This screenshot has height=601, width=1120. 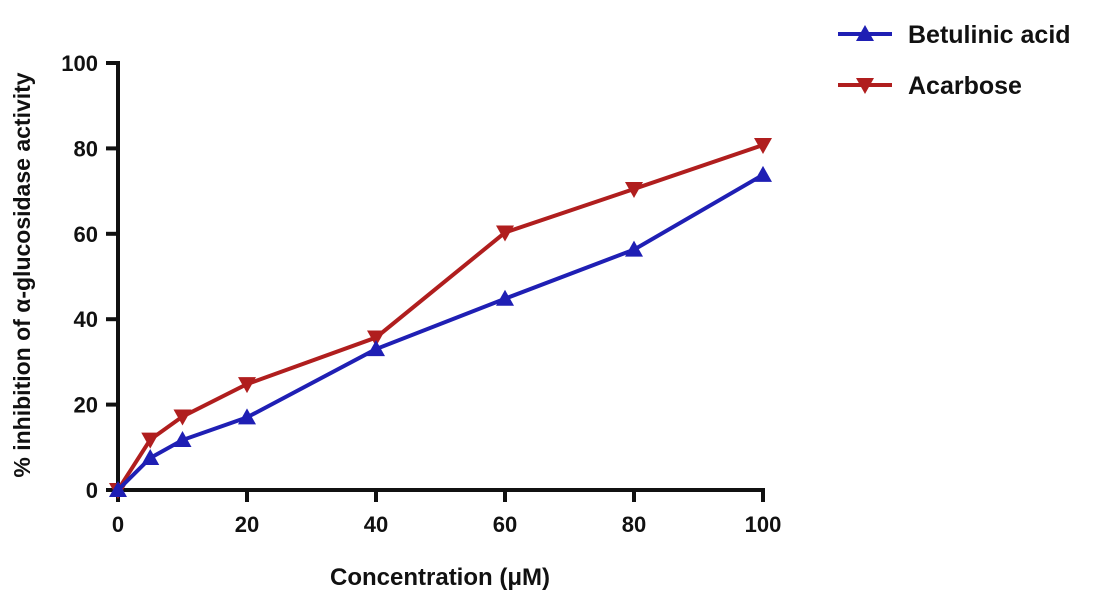 What do you see at coordinates (247, 524) in the screenshot?
I see `x-tick-label: 20` at bounding box center [247, 524].